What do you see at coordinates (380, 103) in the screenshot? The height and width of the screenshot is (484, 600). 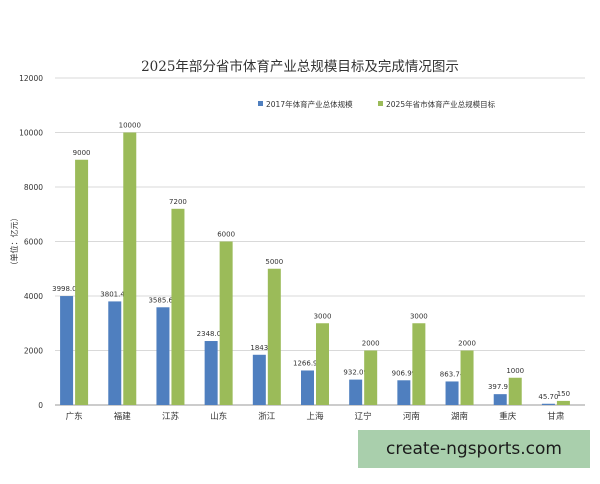 I see `legend-swatch-series2` at bounding box center [380, 103].